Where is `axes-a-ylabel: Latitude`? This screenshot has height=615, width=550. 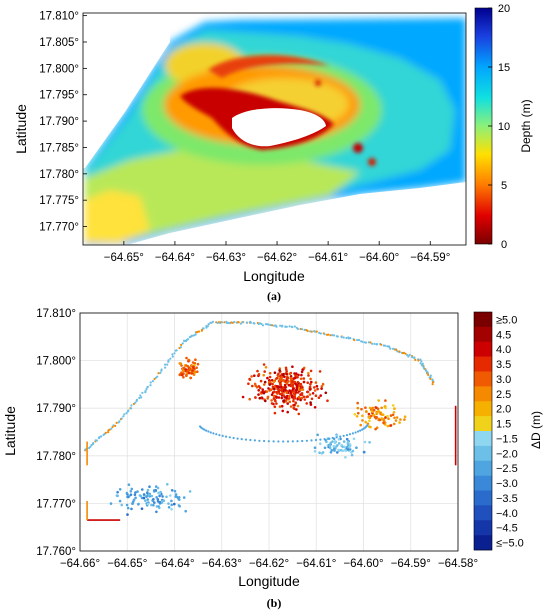 axes-a-ylabel: Latitude is located at coordinates (21, 129).